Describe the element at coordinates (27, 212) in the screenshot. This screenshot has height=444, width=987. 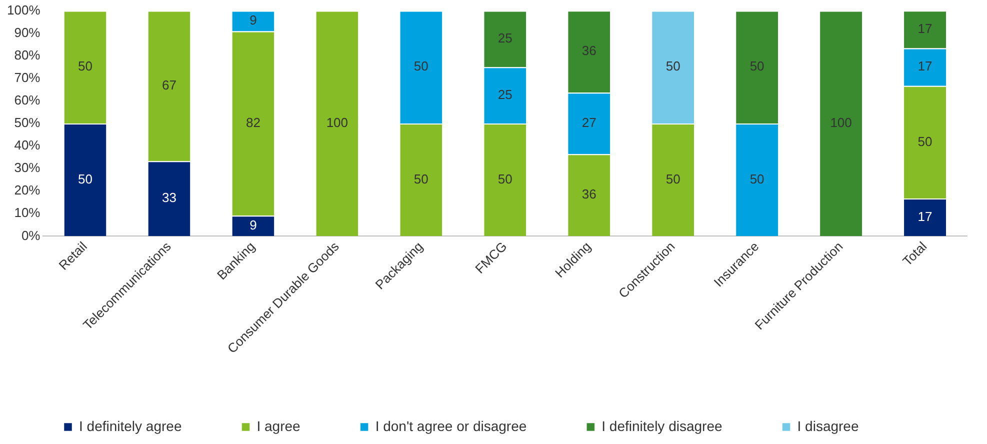
I see `y-tick-label: 10%` at that location.